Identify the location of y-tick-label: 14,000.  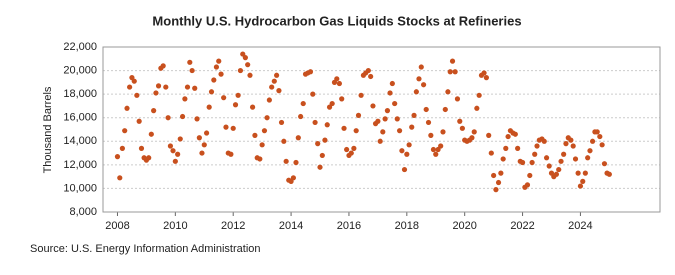
(80, 141).